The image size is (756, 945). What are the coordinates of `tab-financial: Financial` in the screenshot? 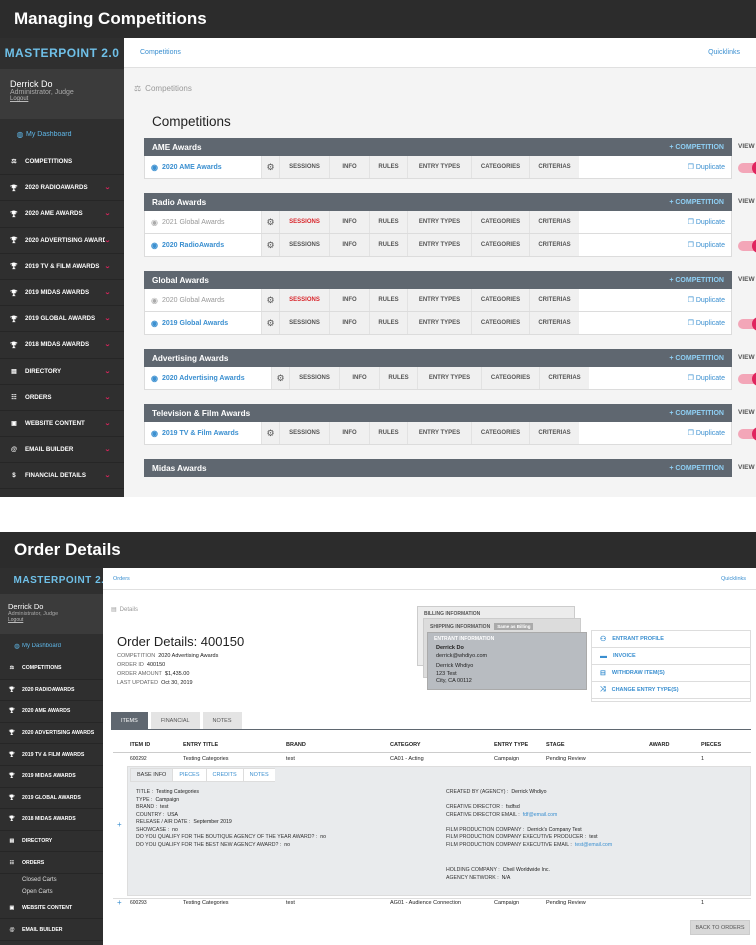 It's located at (175, 720).